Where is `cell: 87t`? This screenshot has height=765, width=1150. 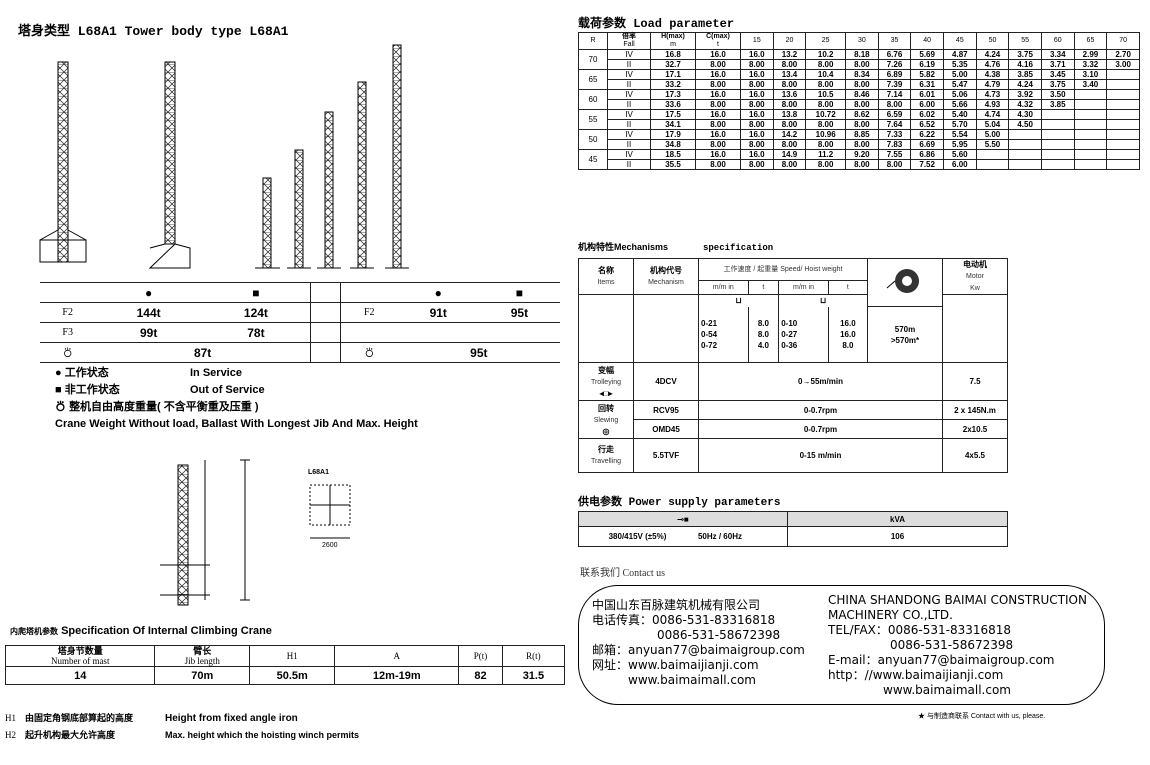
cell: 87t is located at coordinates (203, 352).